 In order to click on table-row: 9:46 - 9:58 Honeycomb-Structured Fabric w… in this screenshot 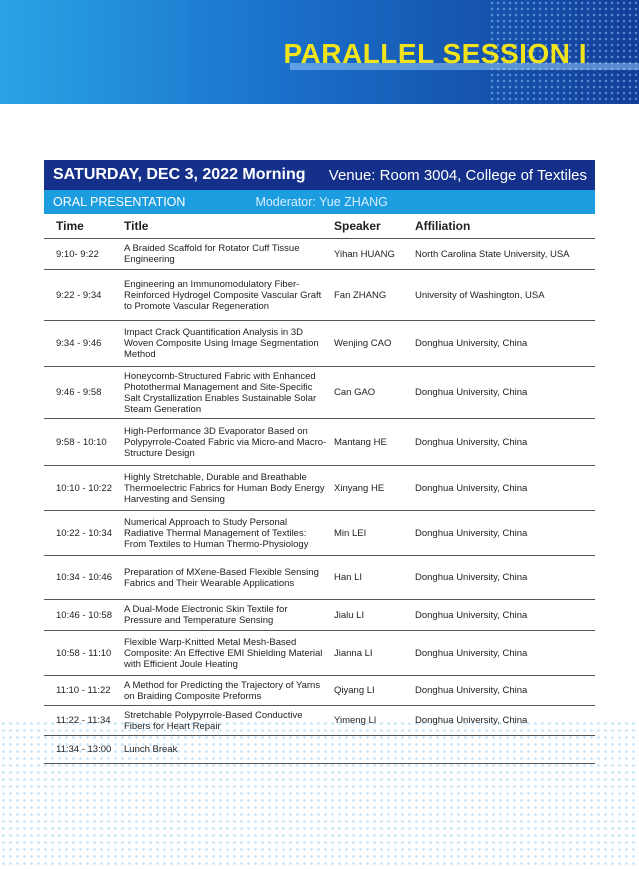, I will do `click(319, 393)`.